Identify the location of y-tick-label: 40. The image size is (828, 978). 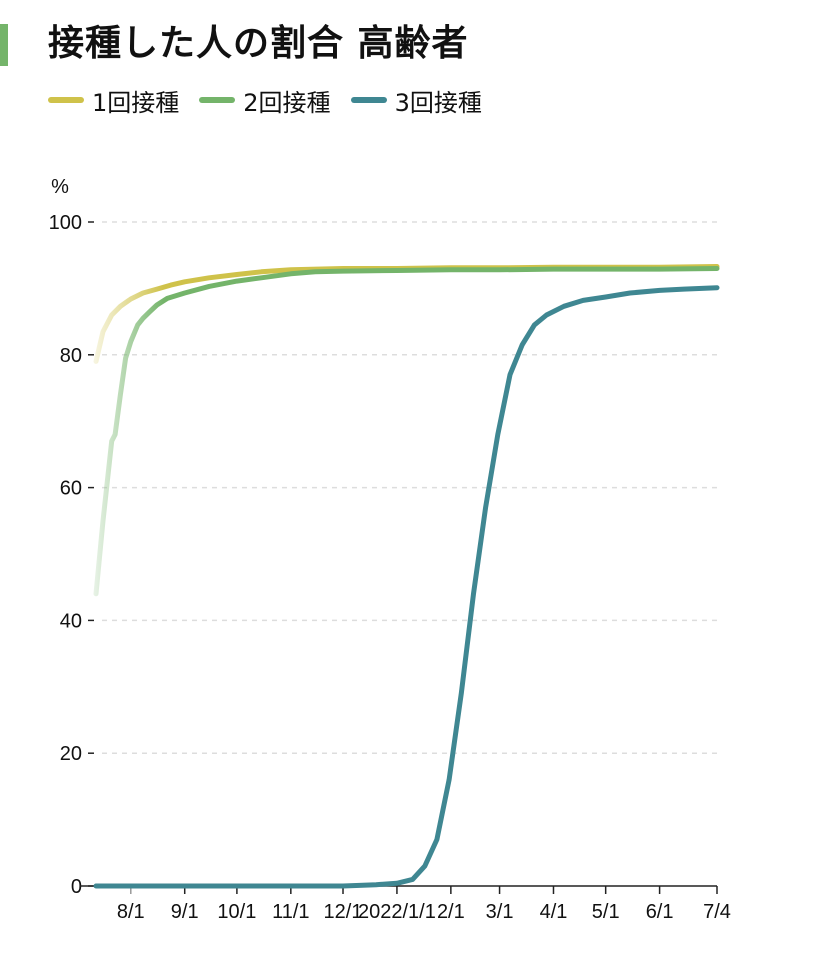
(71, 621).